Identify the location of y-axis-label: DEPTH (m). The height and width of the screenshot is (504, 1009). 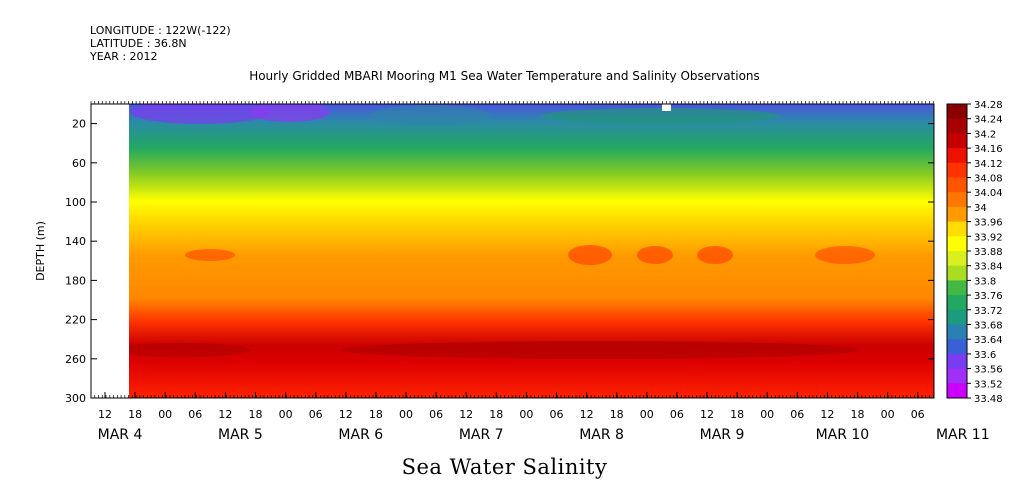
(40, 251).